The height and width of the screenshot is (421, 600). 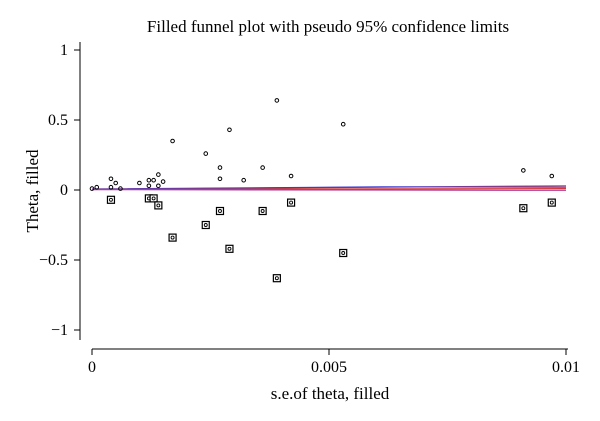 I want to click on x-axis-label: s.e.of theta, filled, so click(x=330, y=393).